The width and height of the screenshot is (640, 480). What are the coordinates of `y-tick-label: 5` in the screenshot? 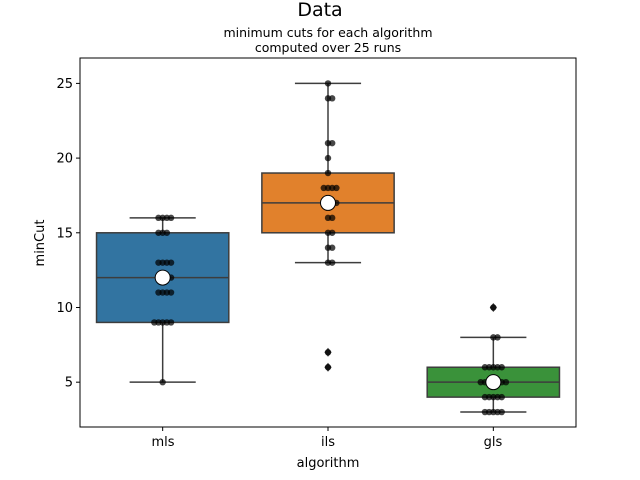 It's located at (69, 383).